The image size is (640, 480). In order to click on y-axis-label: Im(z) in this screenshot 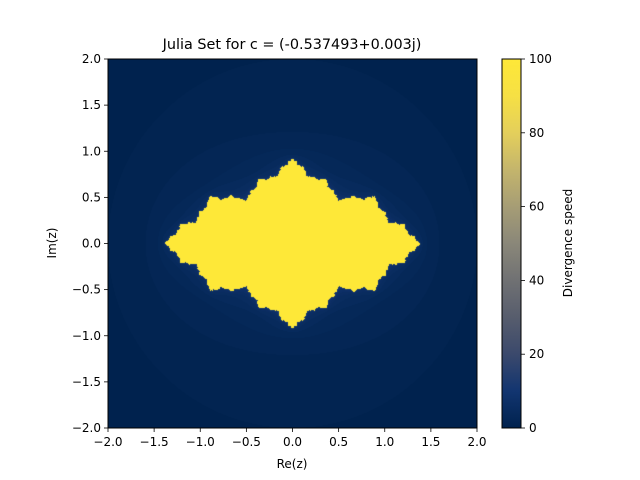, I will do `click(52, 243)`.